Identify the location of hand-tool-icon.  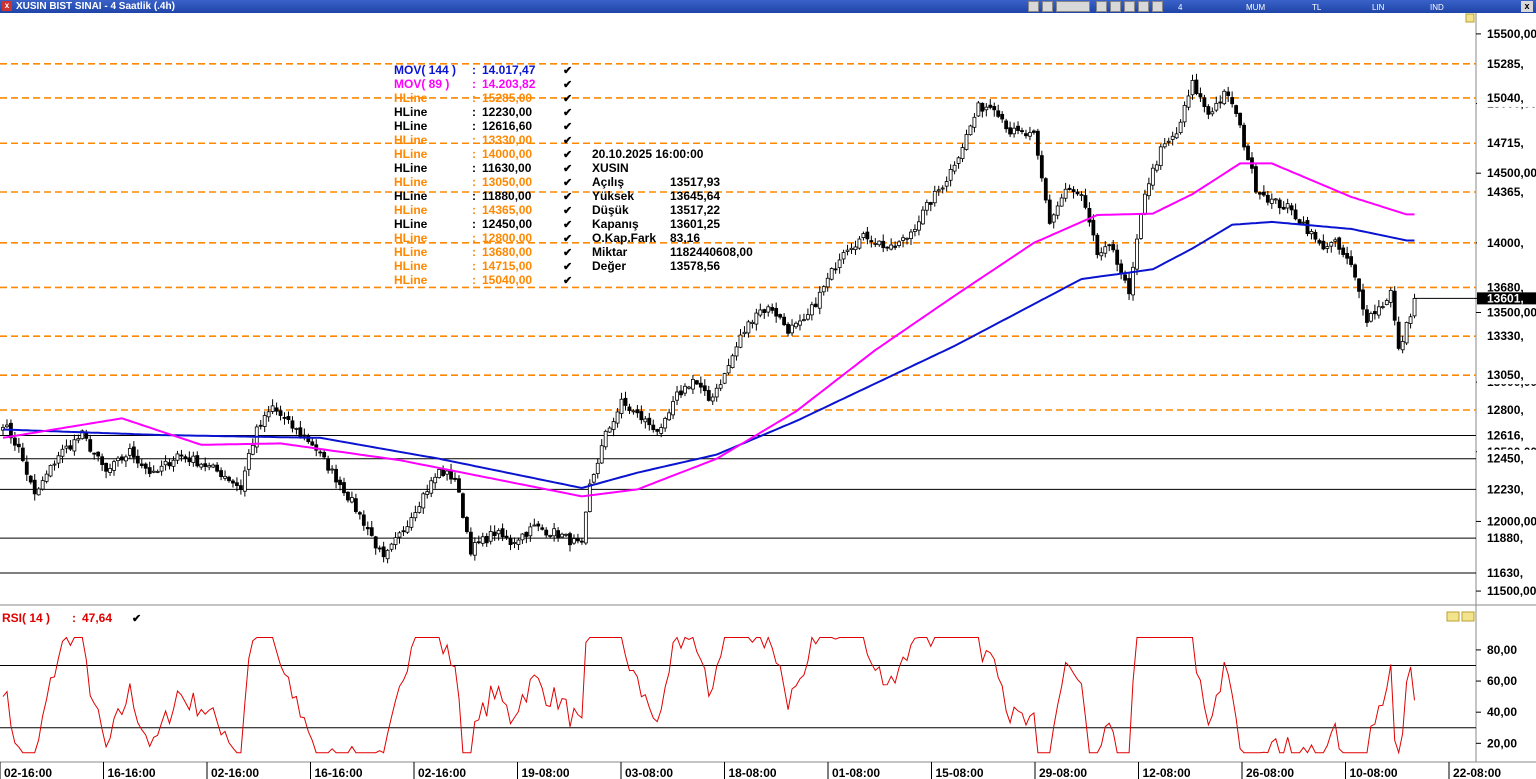
(1047, 6).